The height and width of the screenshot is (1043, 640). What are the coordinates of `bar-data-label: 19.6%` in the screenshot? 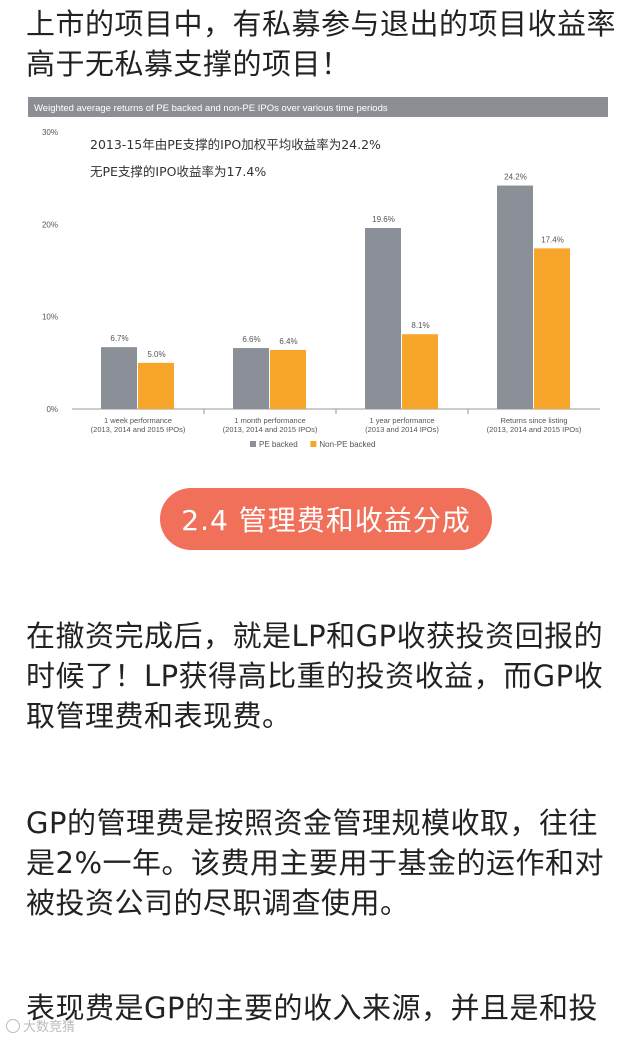 It's located at (383, 219).